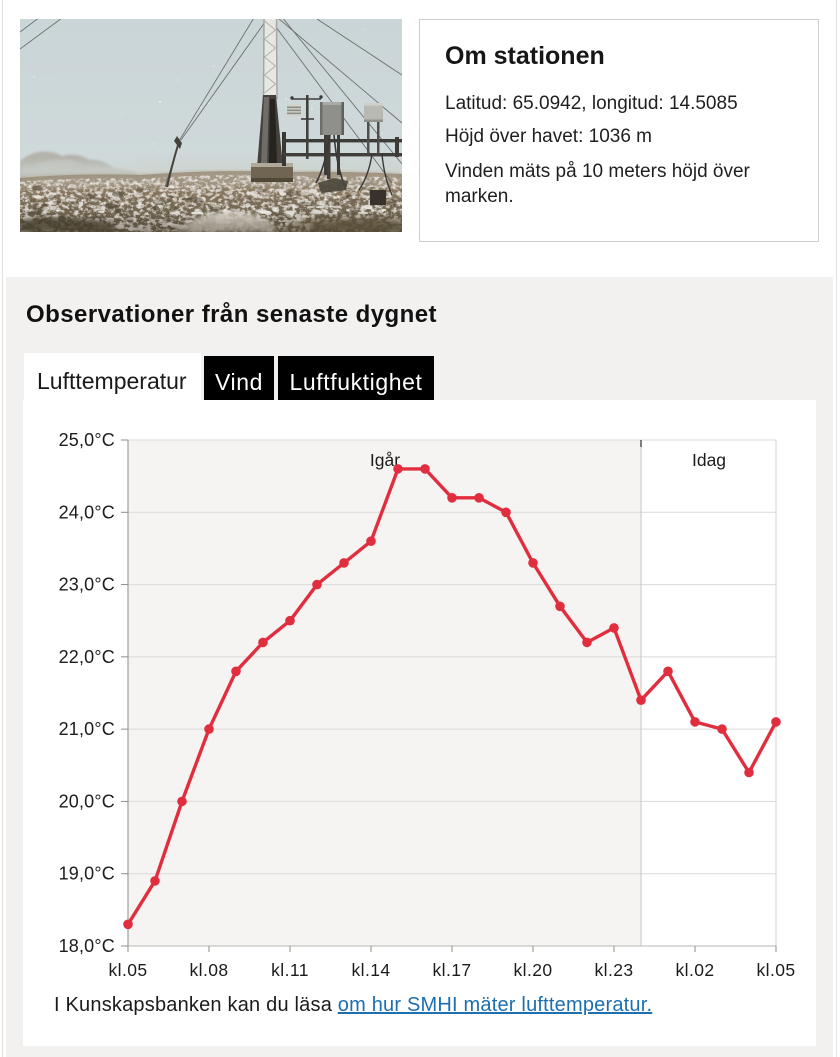 The width and height of the screenshot is (840, 1057). I want to click on svg-text: kl.17, so click(452, 970).